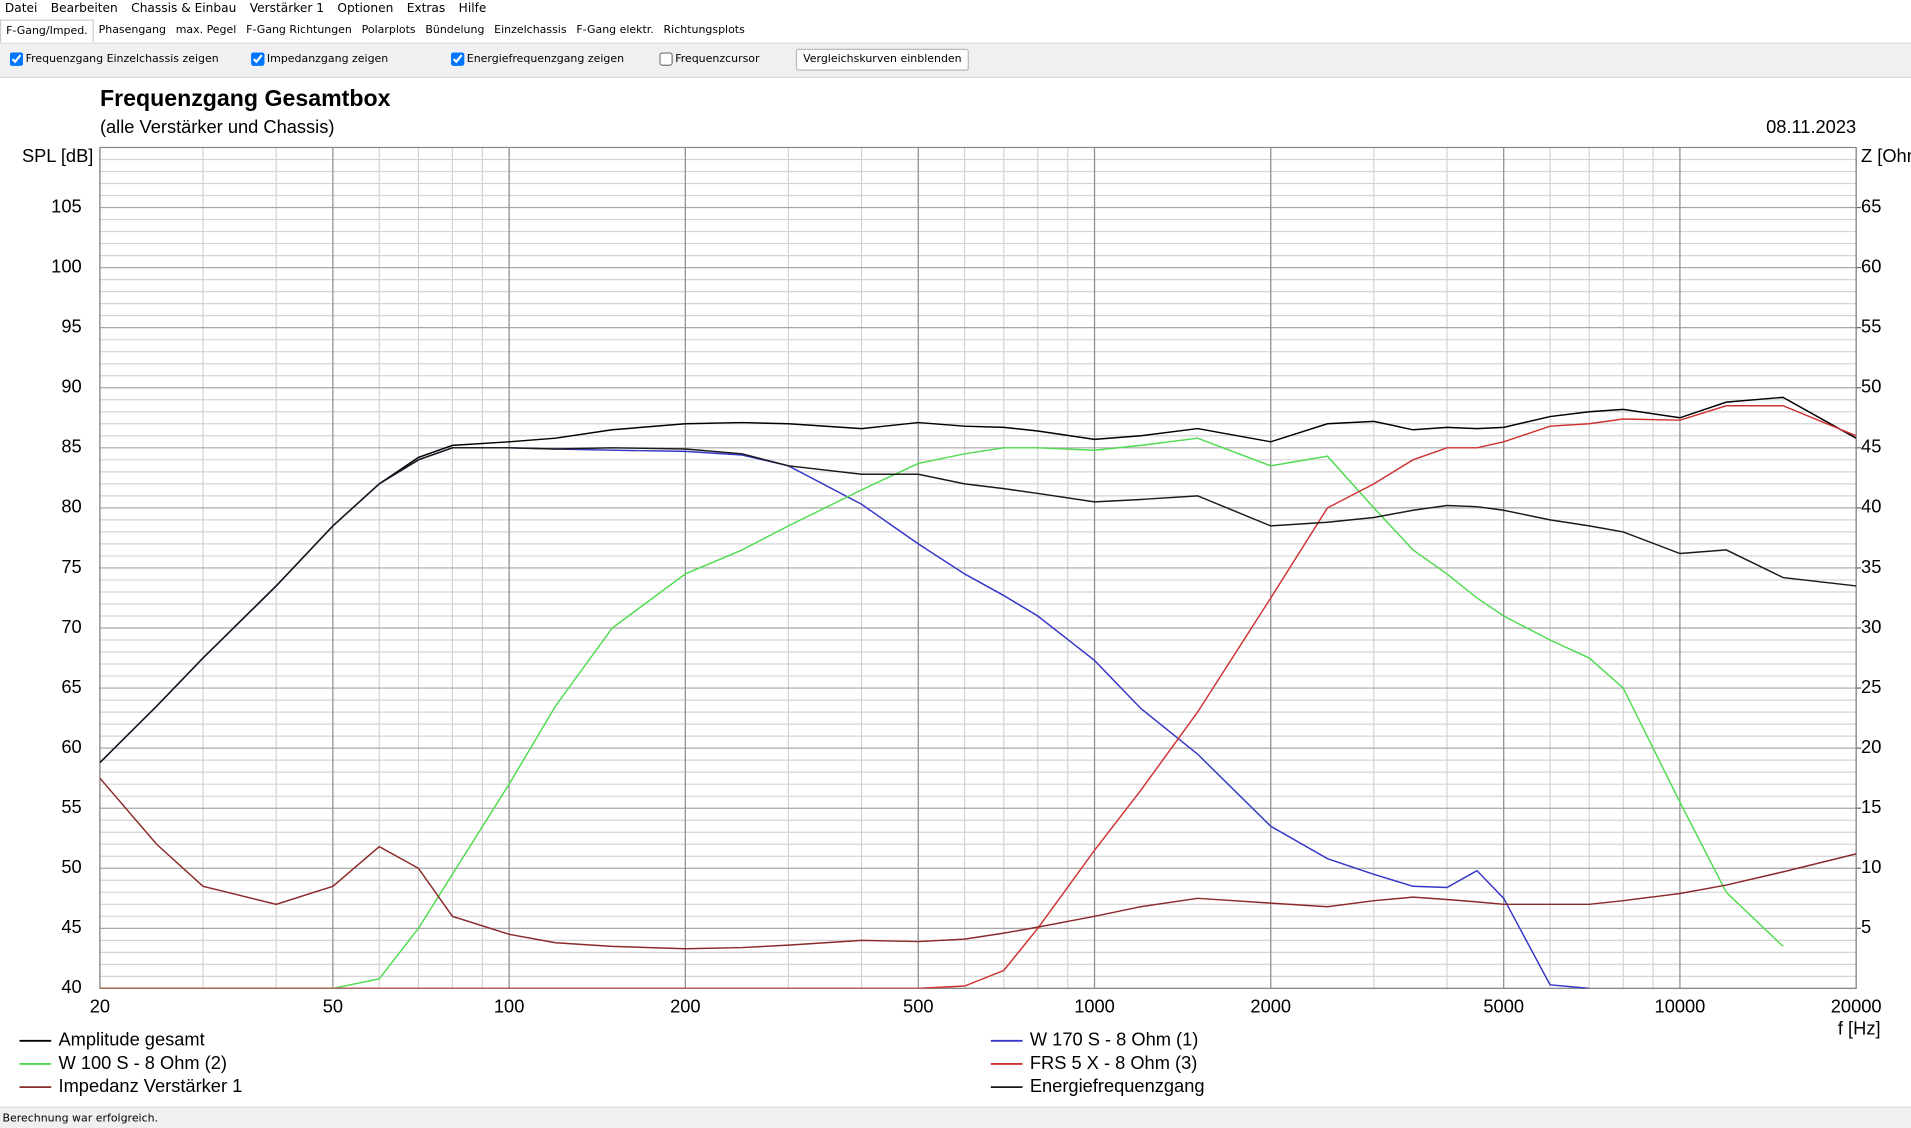 The height and width of the screenshot is (1128, 1911). What do you see at coordinates (71, 386) in the screenshot?
I see `y-tick-label: 90` at bounding box center [71, 386].